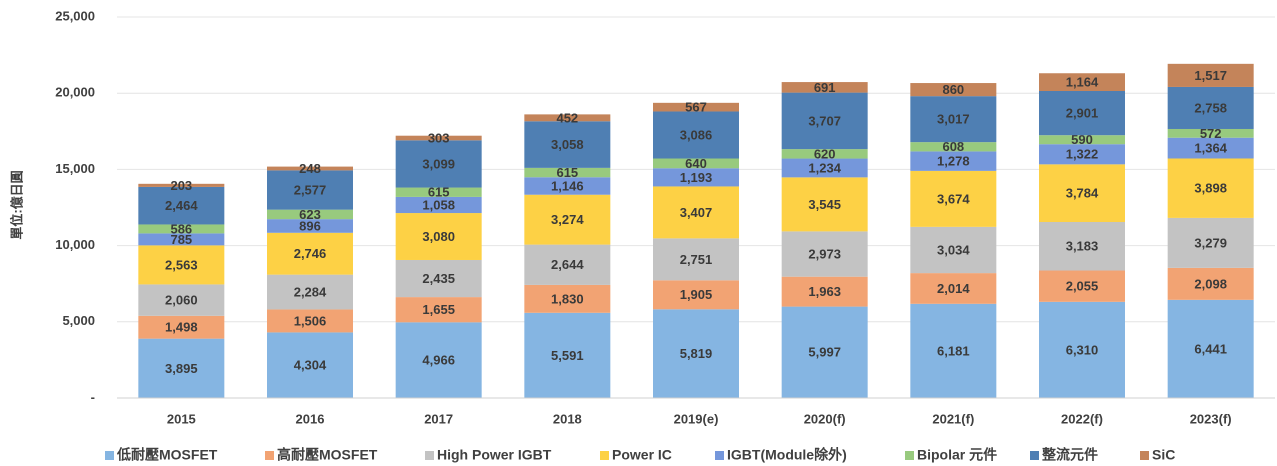  What do you see at coordinates (1082, 193) in the screenshot?
I see `data-label: 3,784` at bounding box center [1082, 193].